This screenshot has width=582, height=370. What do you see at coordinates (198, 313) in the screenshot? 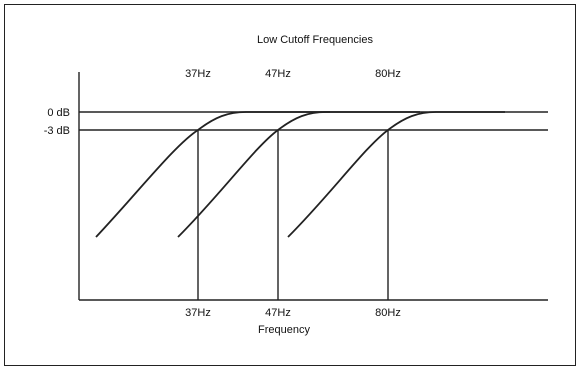
I see `cutoff-bottom-label-37hz: 37Hz` at bounding box center [198, 313].